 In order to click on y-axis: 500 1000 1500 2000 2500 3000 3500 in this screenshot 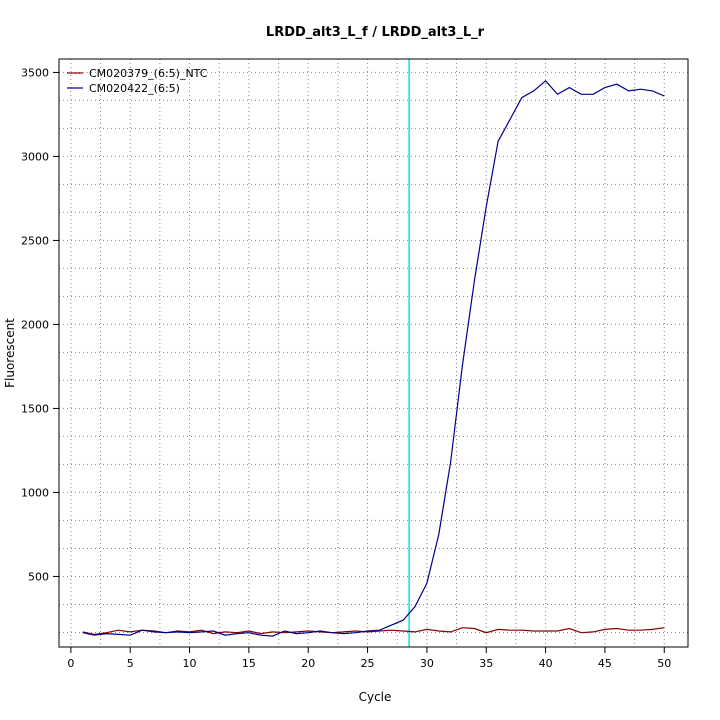, I will do `click(40, 324)`.